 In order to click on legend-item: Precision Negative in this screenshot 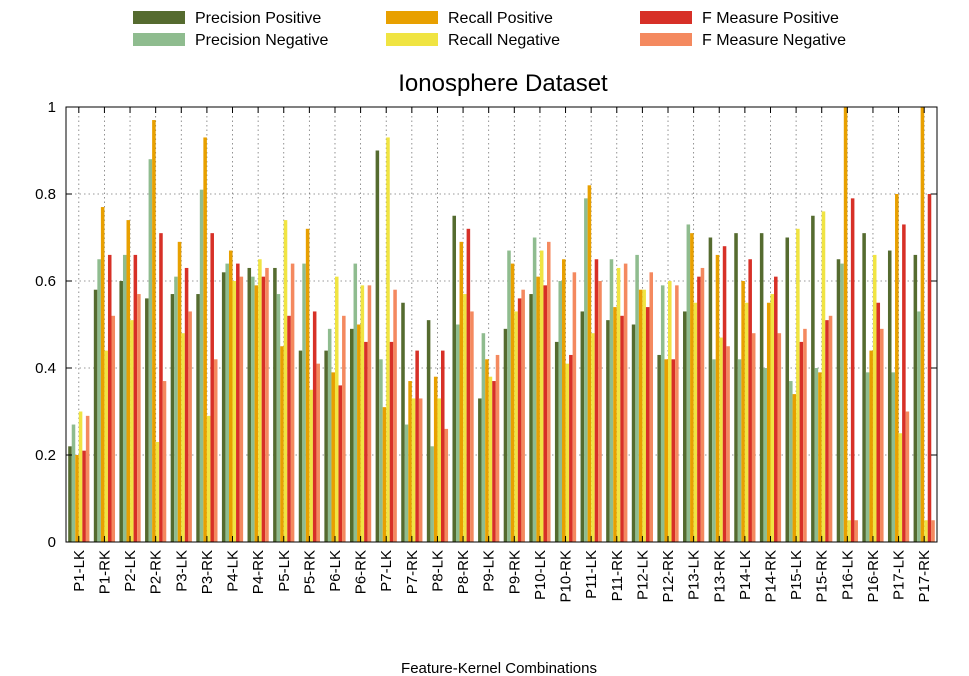, I will do `click(231, 40)`.